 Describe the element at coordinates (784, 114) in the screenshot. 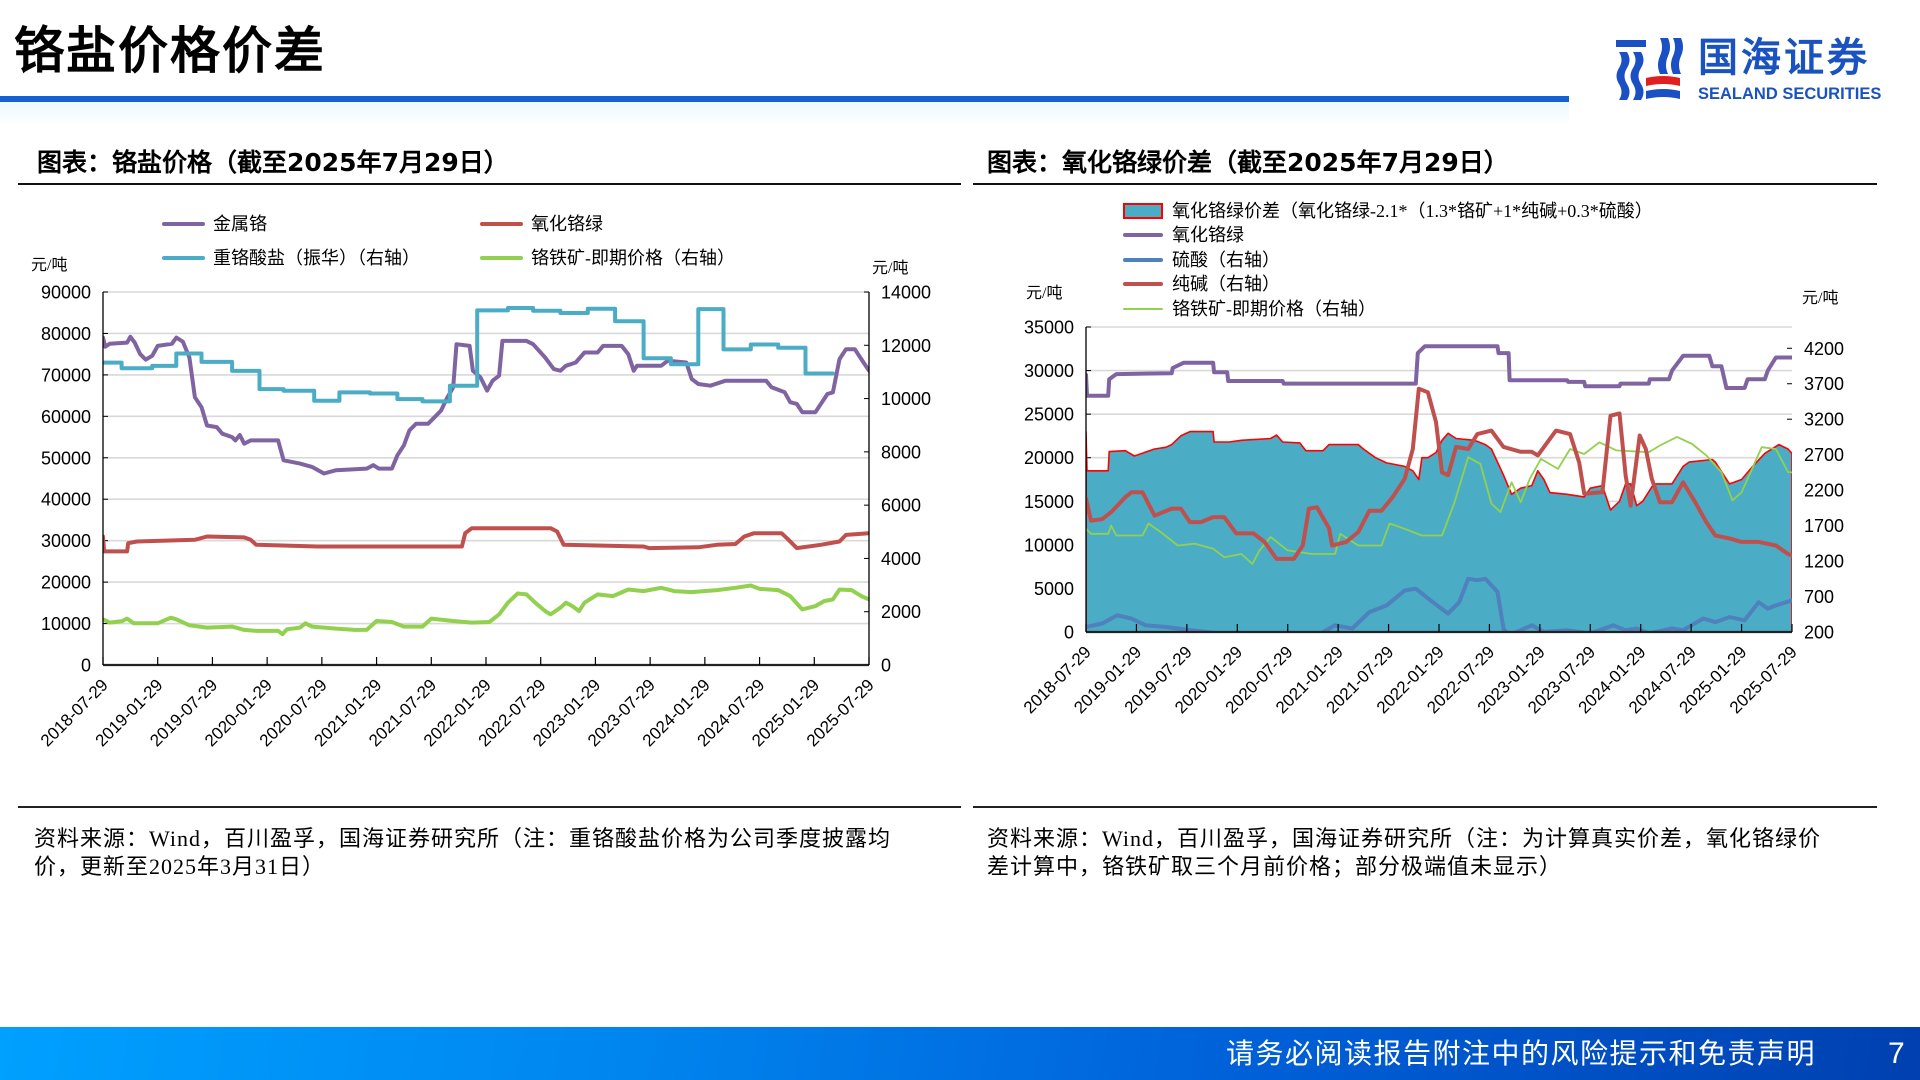

I see `header-fade-band` at that location.